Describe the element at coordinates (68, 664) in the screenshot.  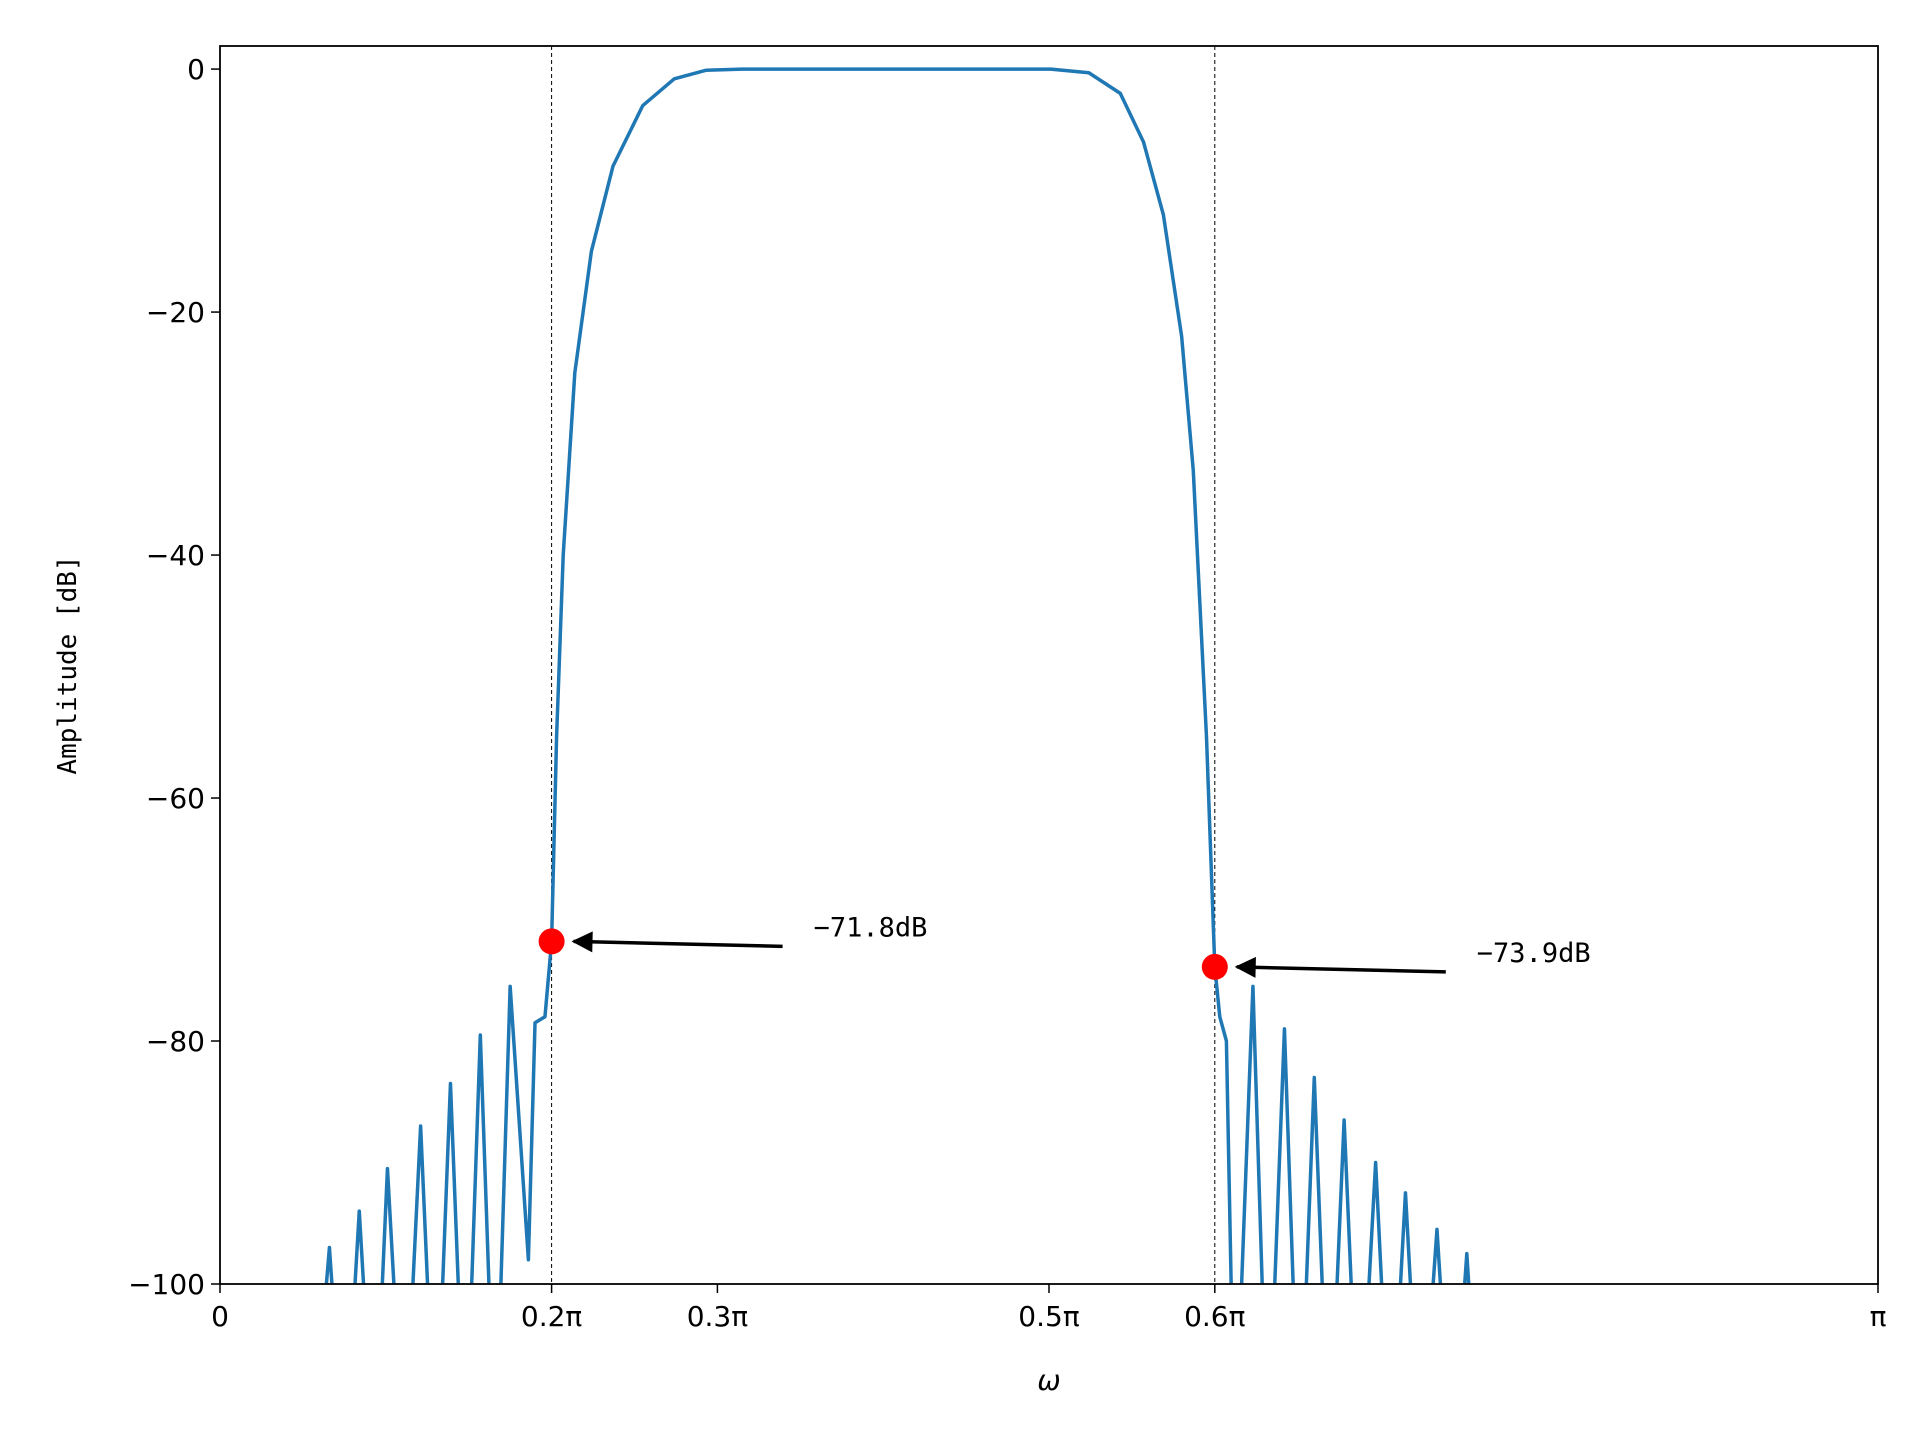
I see `y-axis-label: Amplitude [dB]` at that location.